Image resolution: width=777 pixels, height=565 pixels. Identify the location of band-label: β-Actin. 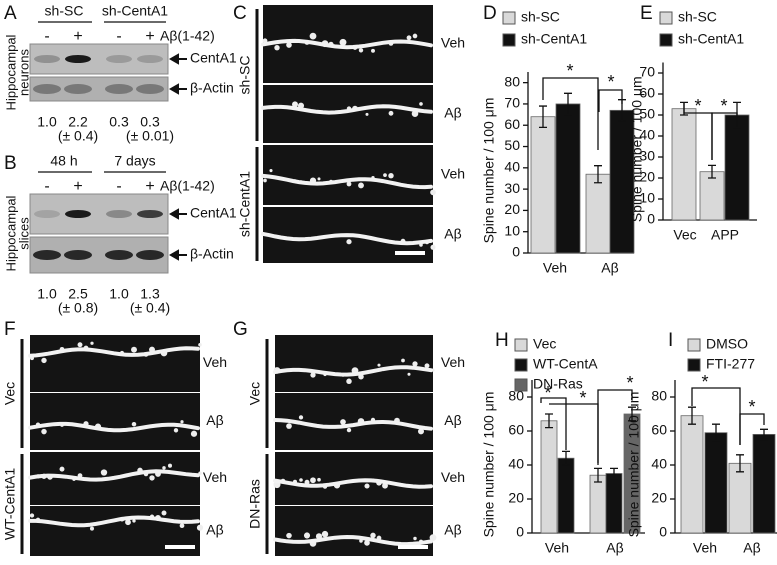
(212, 254).